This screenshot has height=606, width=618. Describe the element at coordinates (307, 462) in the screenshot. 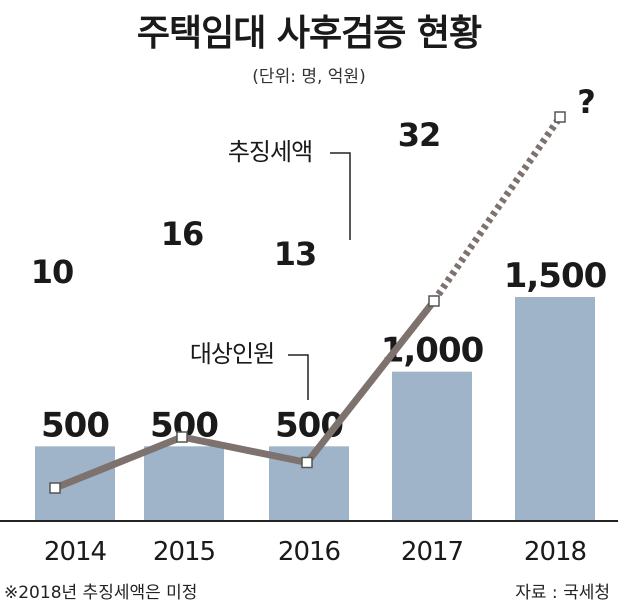

I see `line-point-2016` at that location.